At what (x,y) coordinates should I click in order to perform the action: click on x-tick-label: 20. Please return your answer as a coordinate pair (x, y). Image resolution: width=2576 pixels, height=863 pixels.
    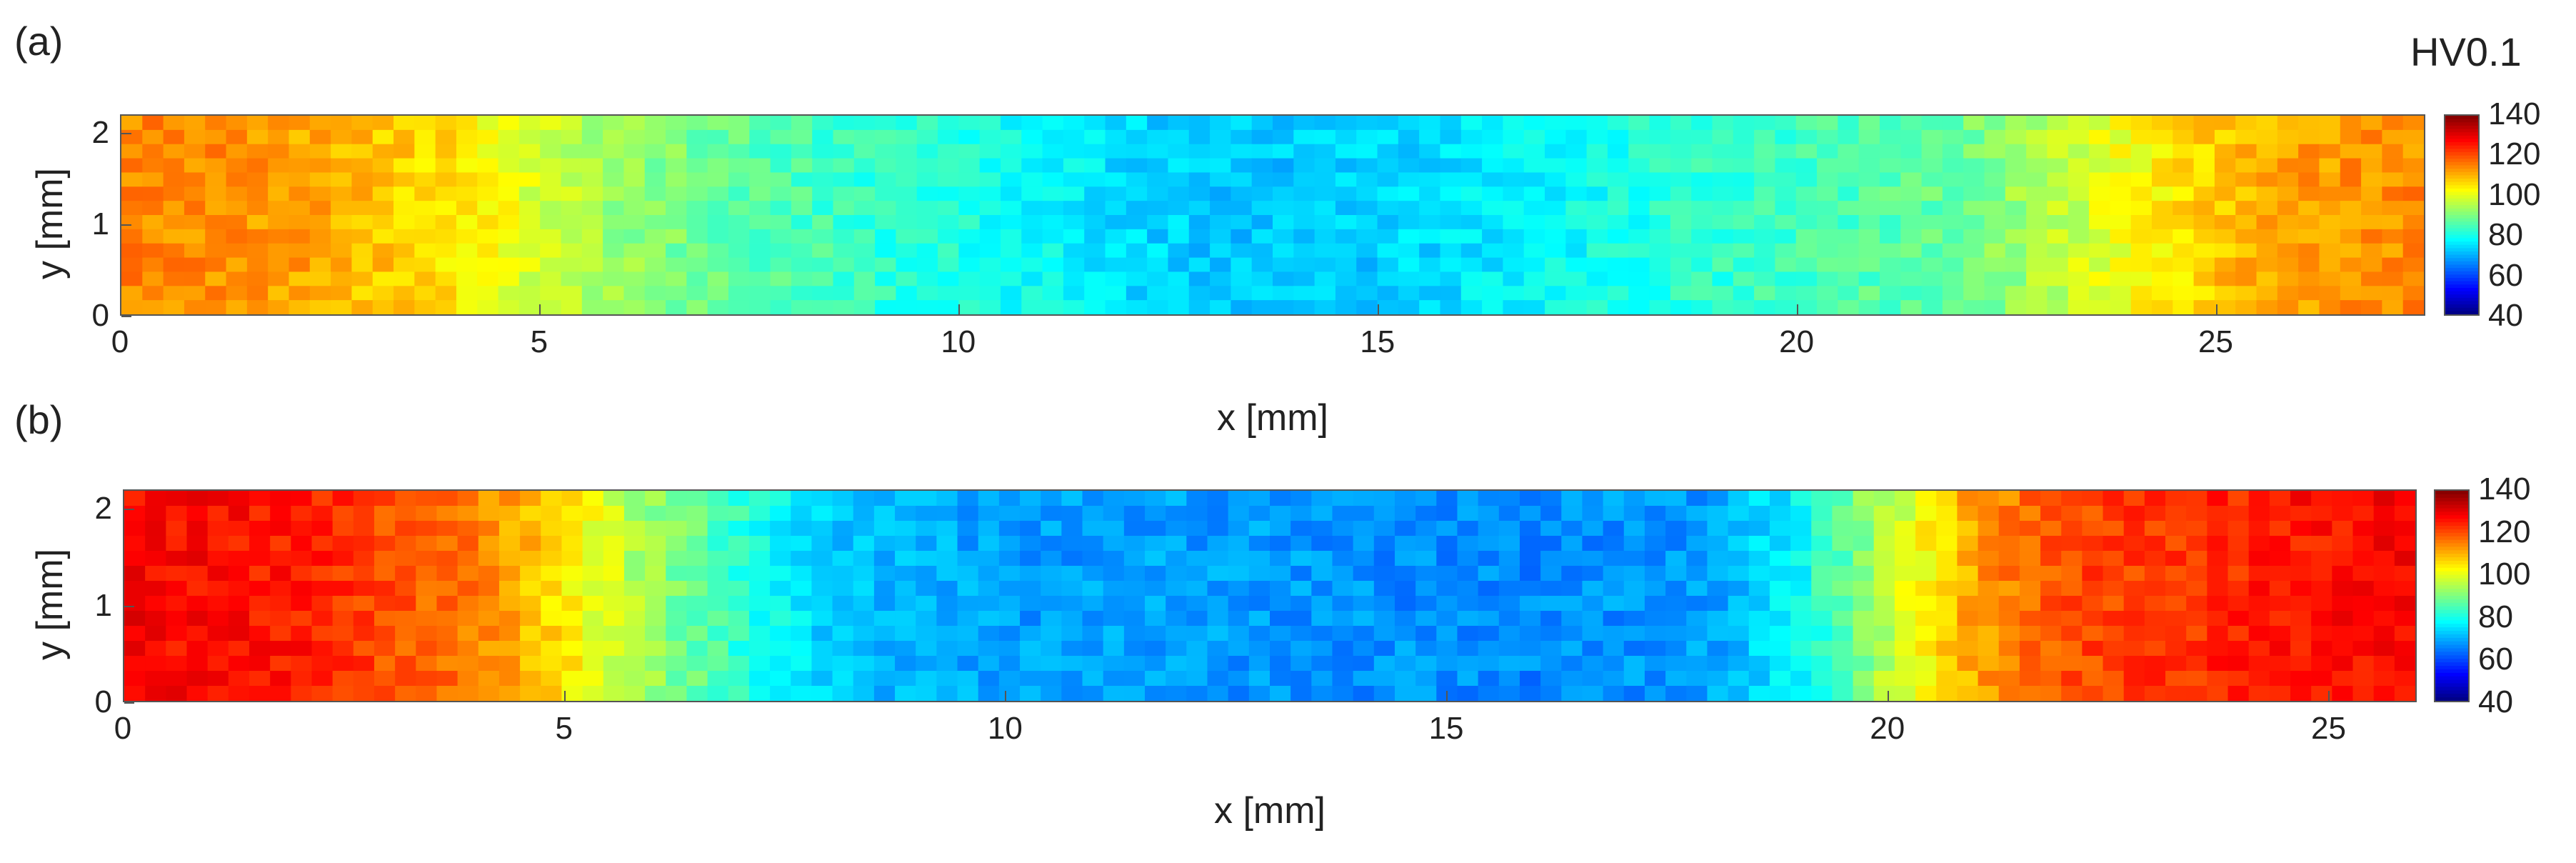
    Looking at the image, I should click on (1887, 728).